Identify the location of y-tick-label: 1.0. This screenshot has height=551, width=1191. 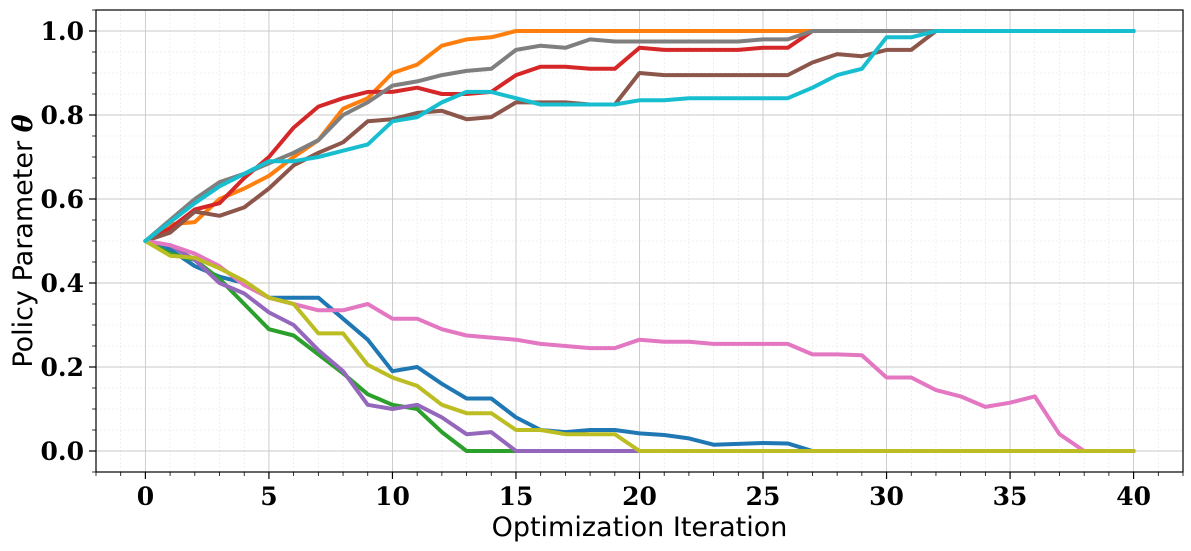
(63, 31).